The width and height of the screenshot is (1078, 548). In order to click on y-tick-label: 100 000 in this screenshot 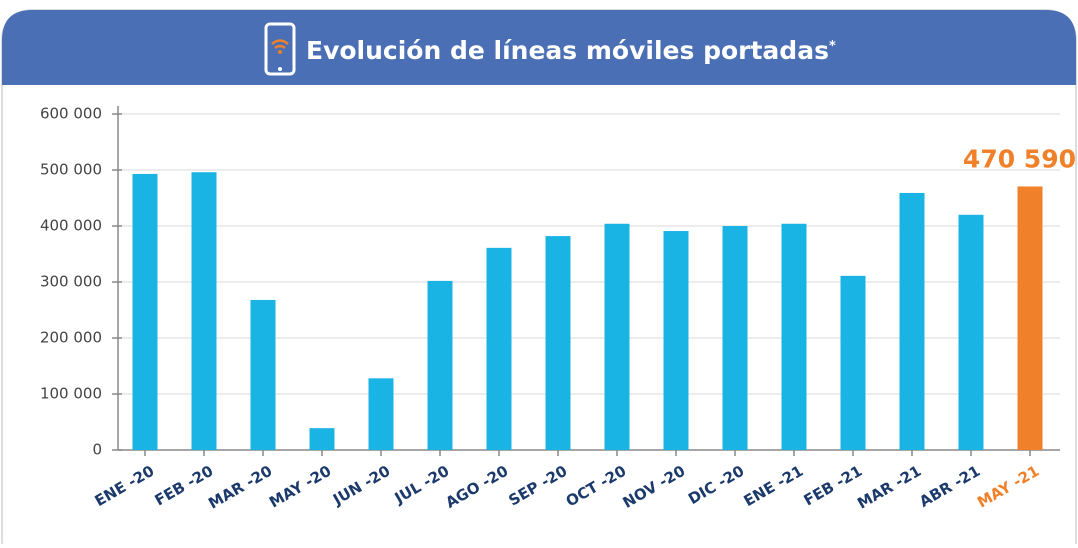, I will do `click(71, 394)`.